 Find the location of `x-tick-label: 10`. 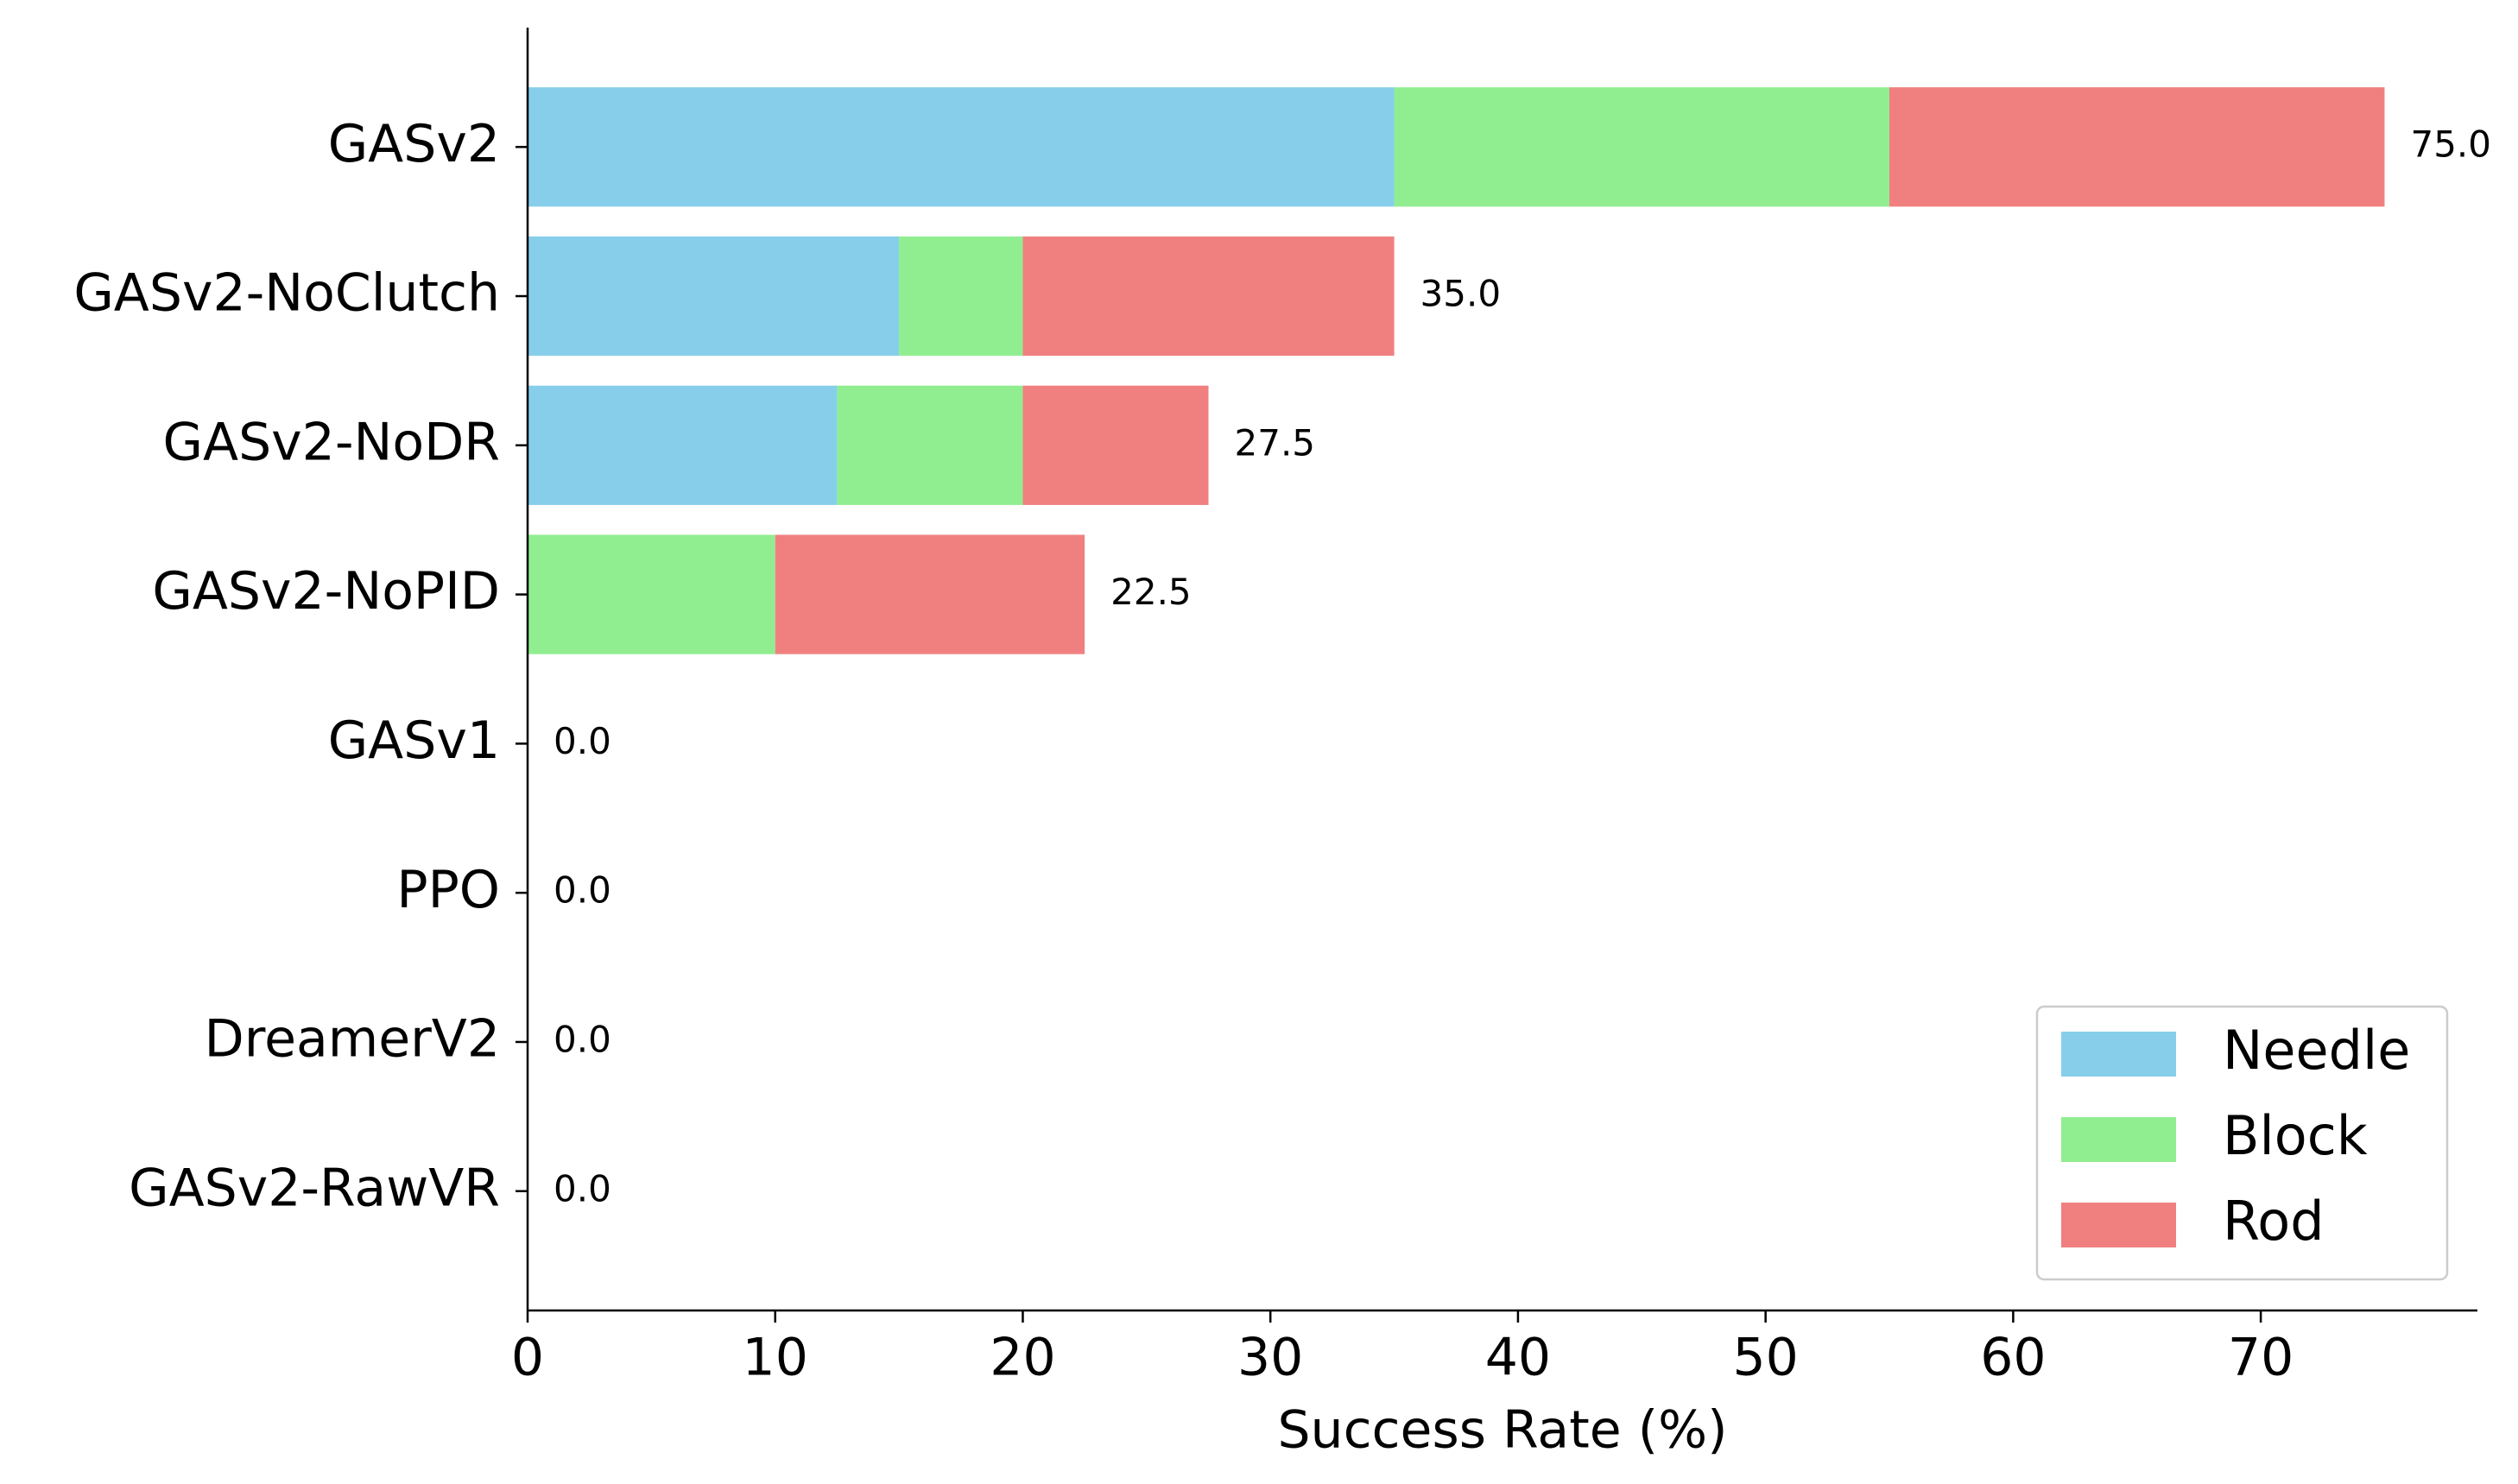

x-tick-label: 10 is located at coordinates (775, 1358).